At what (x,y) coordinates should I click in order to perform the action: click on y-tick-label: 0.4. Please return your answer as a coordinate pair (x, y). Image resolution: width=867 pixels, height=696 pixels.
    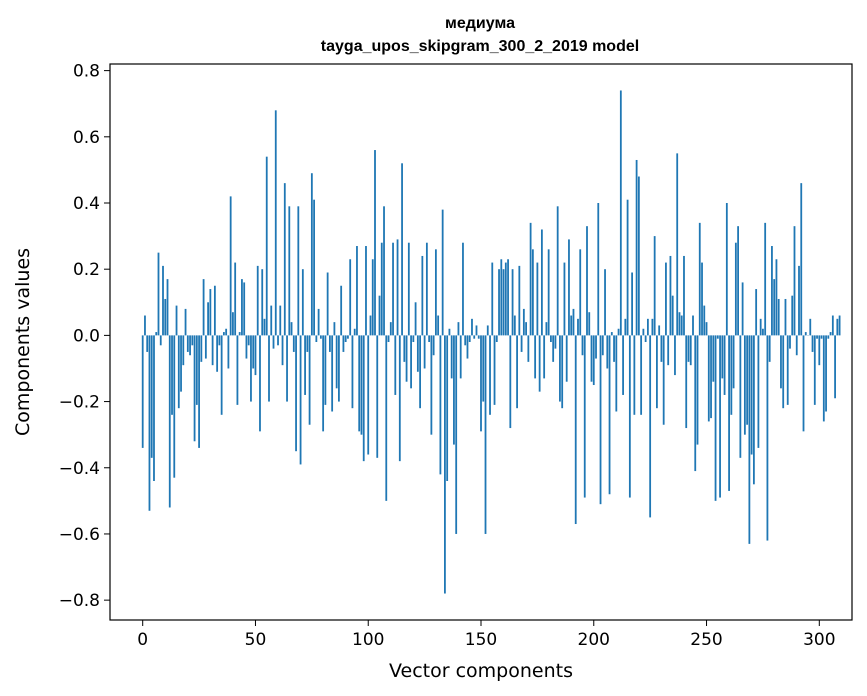
    Looking at the image, I should click on (86, 204).